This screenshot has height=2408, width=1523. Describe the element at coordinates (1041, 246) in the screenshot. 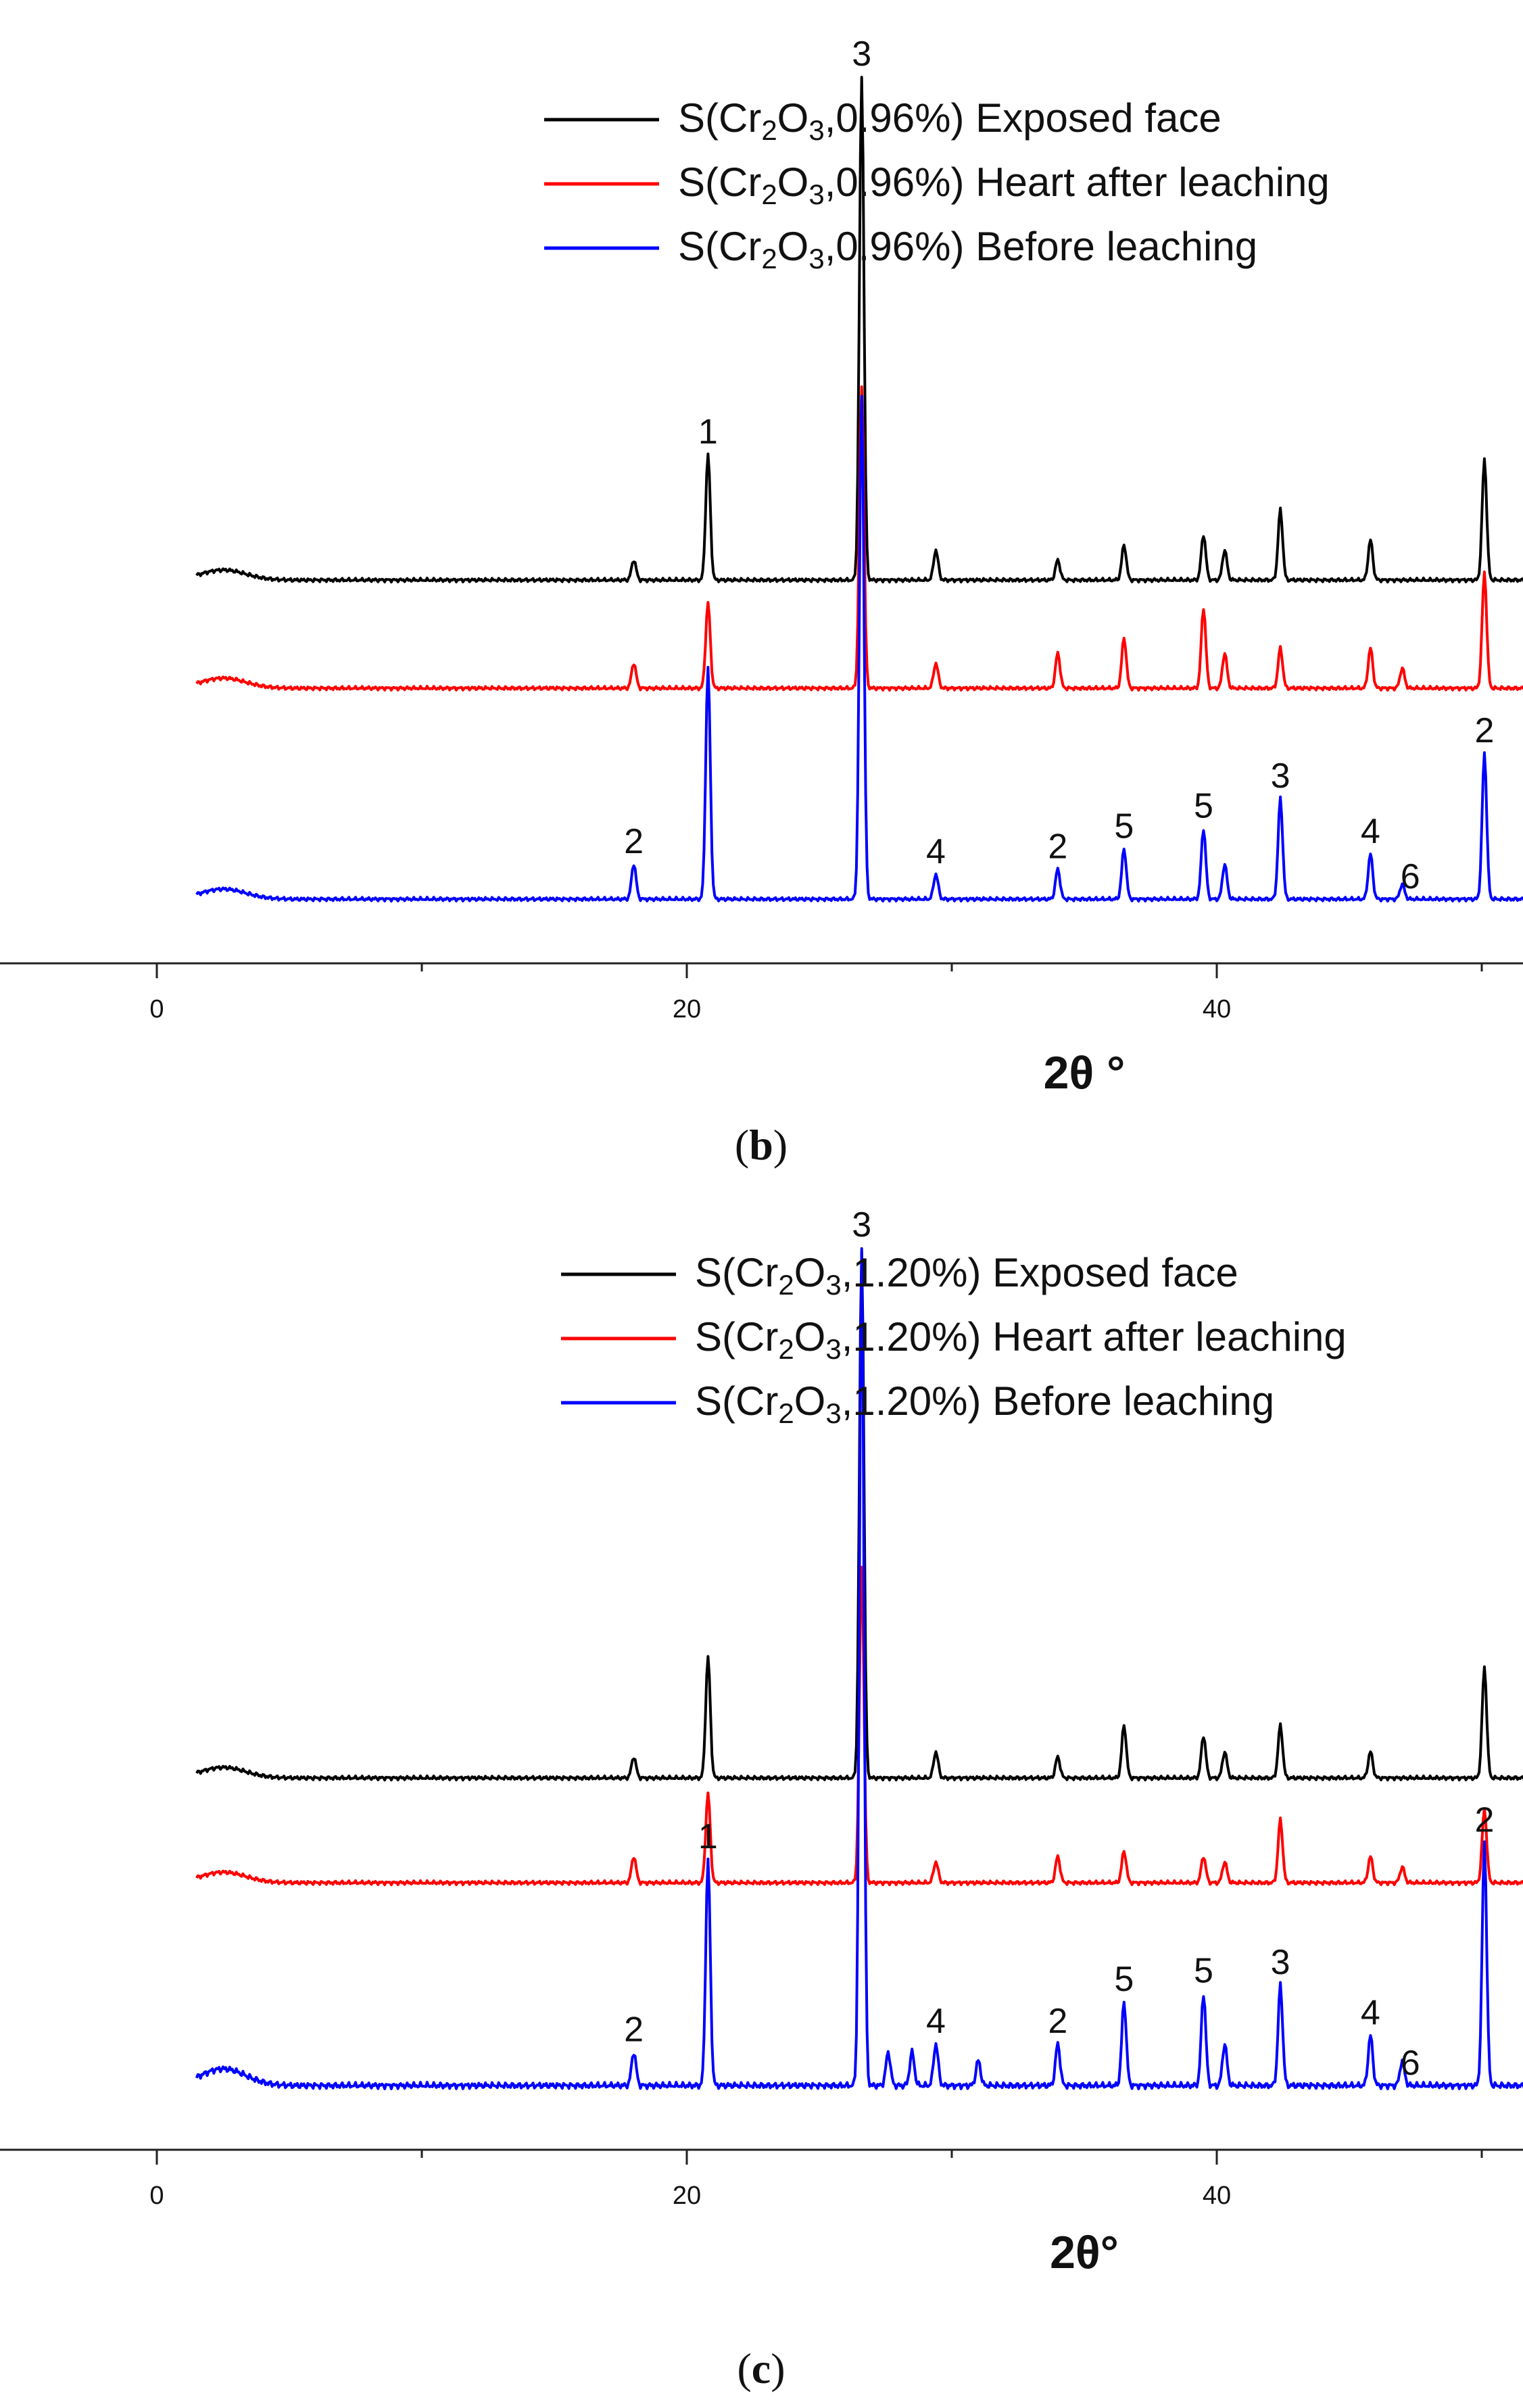

I see `legend-text: ,0.96%) Before leaching` at that location.